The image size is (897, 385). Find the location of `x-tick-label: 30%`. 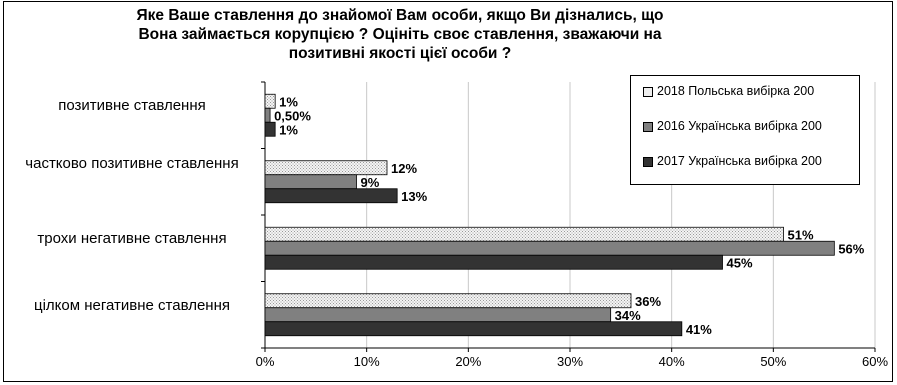

x-tick-label: 30% is located at coordinates (570, 361).